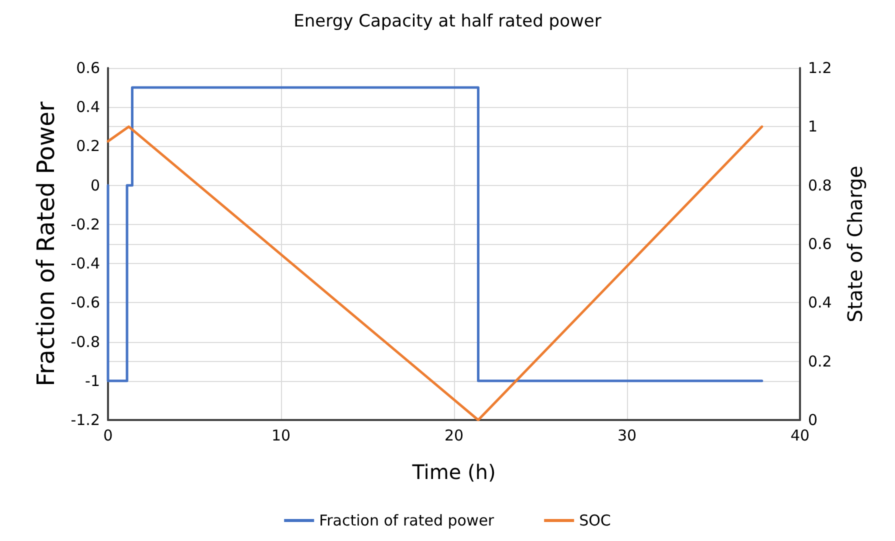 The width and height of the screenshot is (895, 541). I want to click on y-tick-label: -0.6, so click(85, 303).